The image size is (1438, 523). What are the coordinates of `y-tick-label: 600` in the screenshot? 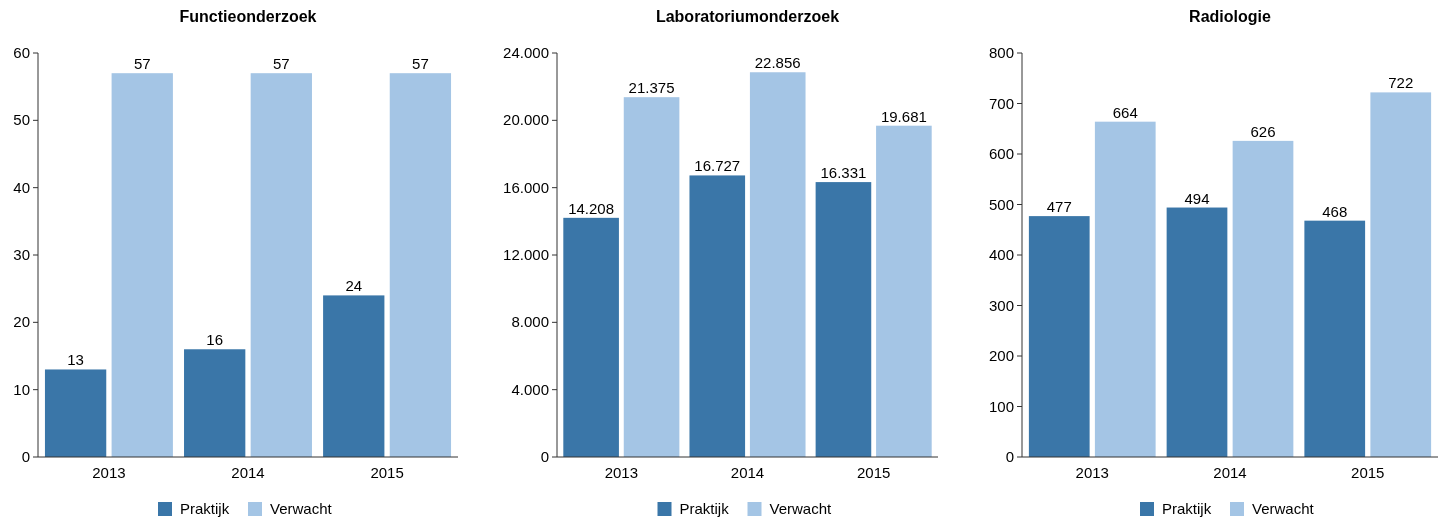 It's located at (1001, 153).